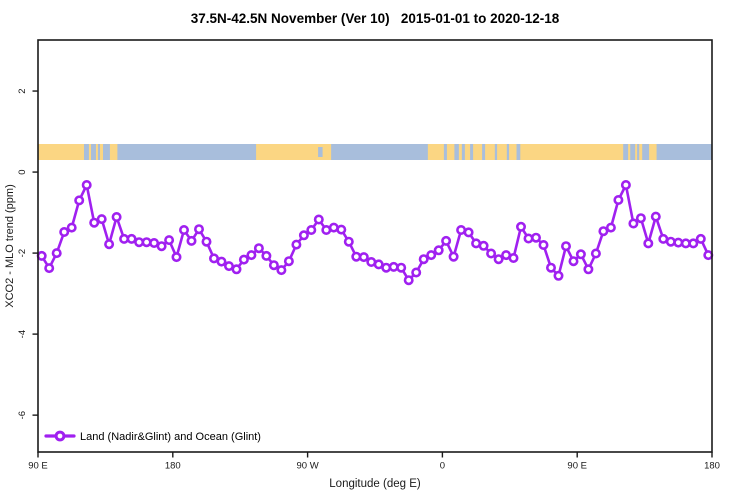 The width and height of the screenshot is (750, 500). I want to click on y-tick-label: -2, so click(22, 253).